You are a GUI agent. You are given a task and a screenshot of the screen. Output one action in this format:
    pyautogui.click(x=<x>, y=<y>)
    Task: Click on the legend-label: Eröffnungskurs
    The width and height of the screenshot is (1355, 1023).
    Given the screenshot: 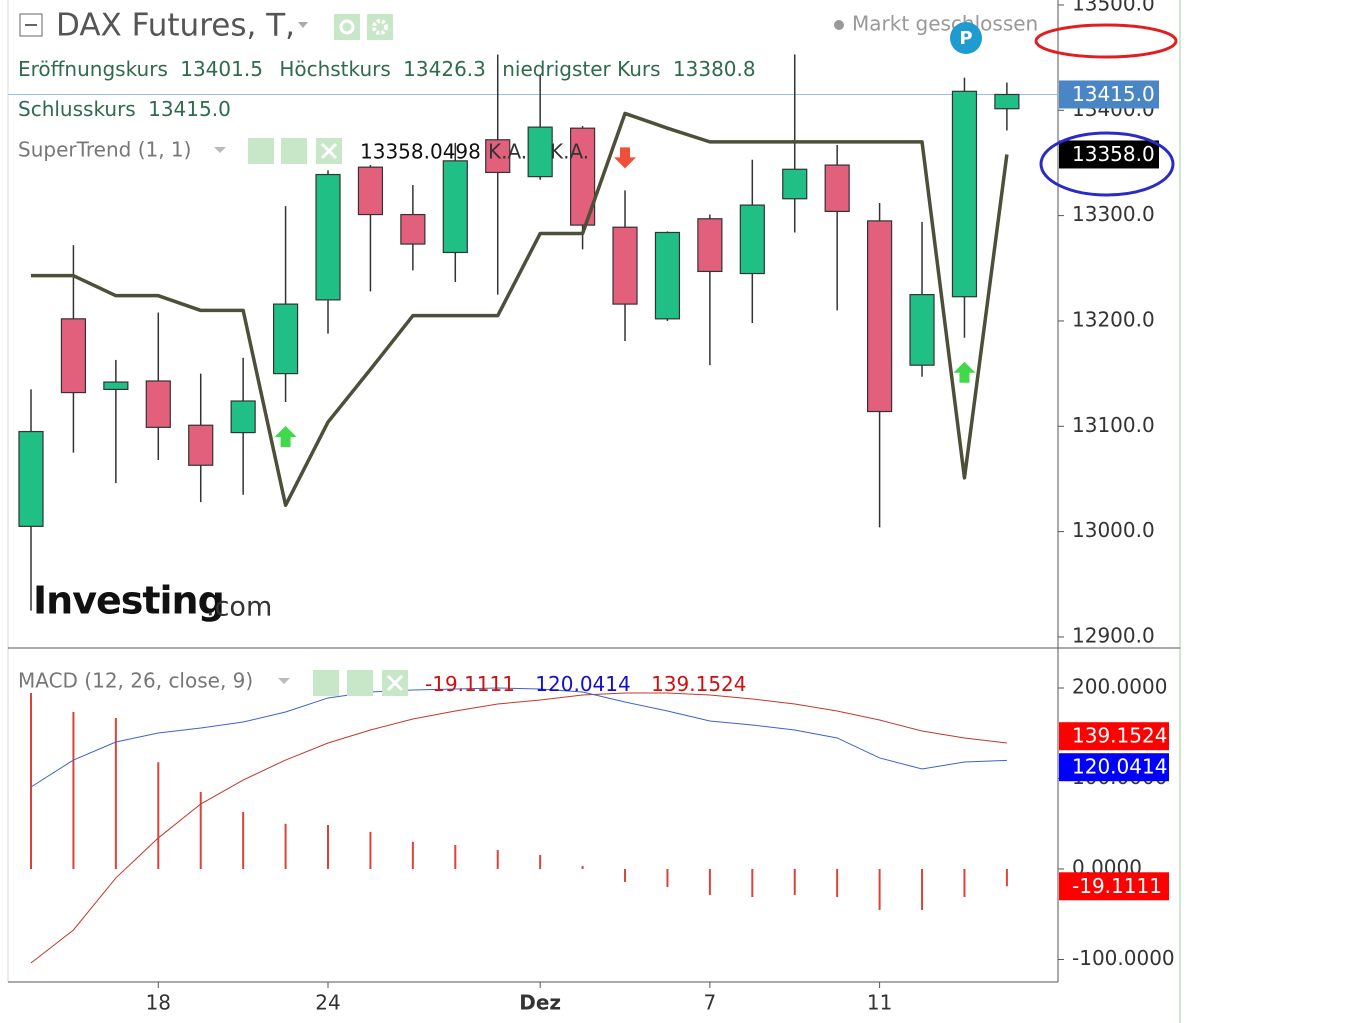 What is the action you would take?
    pyautogui.click(x=93, y=69)
    